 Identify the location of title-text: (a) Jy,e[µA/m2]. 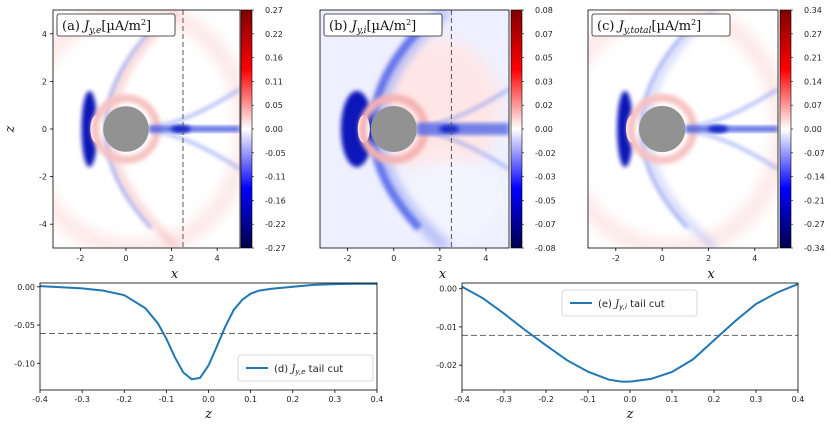
(106, 27).